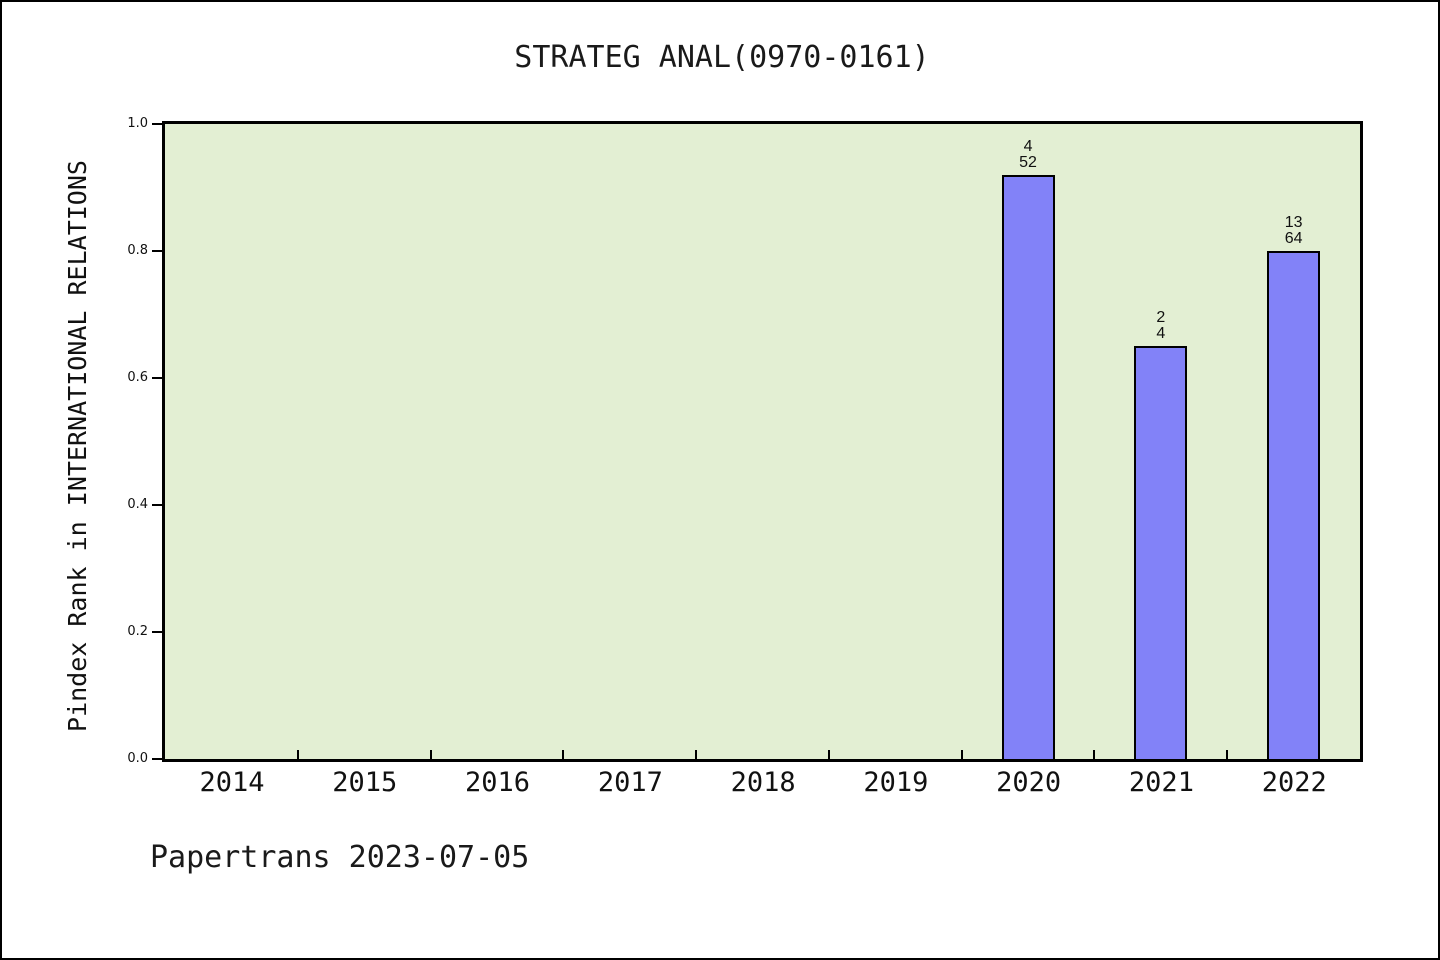  I want to click on y-axis-label: Pindex Rank in INTERNATIONAL RELATIONS, so click(77, 446).